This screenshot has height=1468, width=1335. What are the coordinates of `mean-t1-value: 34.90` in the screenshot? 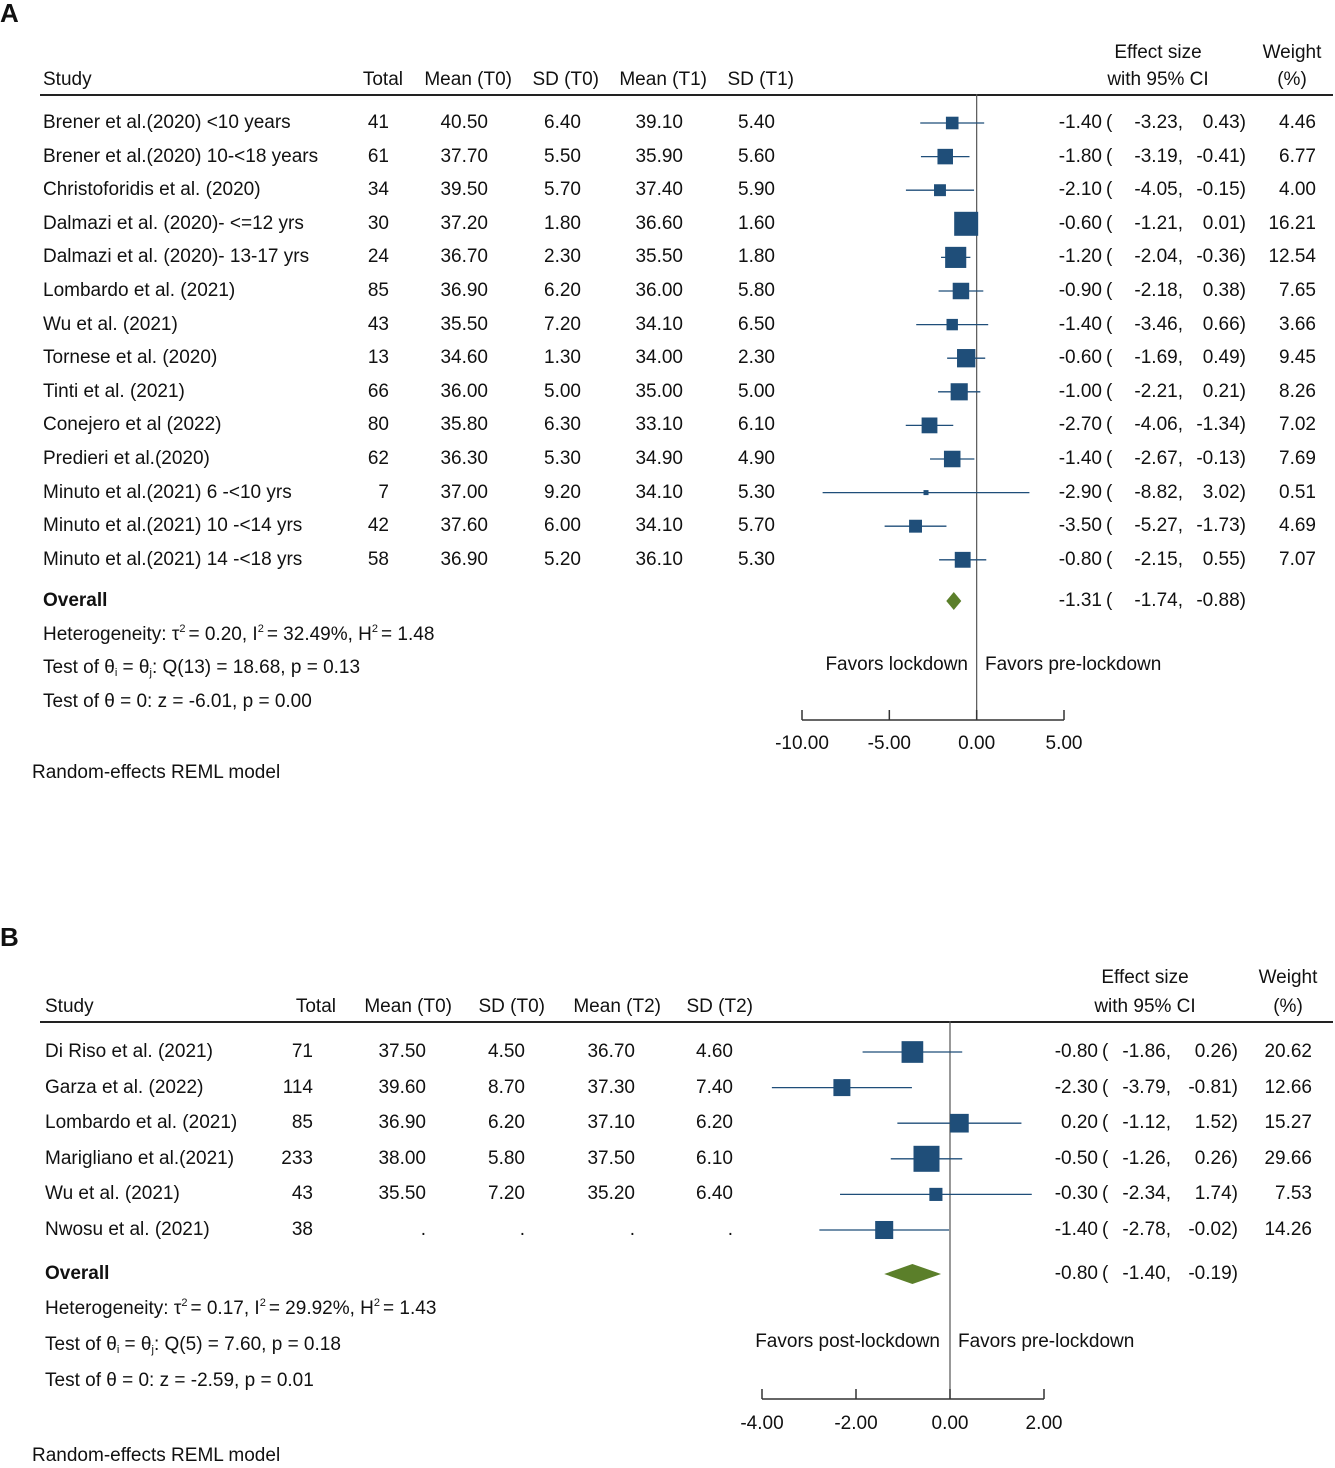 It's located at (659, 458).